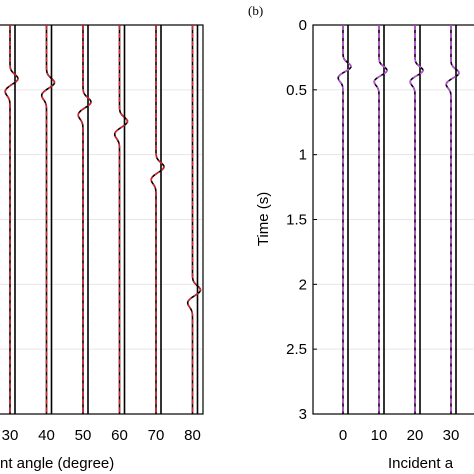  I want to click on y-tick-label: 0, so click(303, 25).